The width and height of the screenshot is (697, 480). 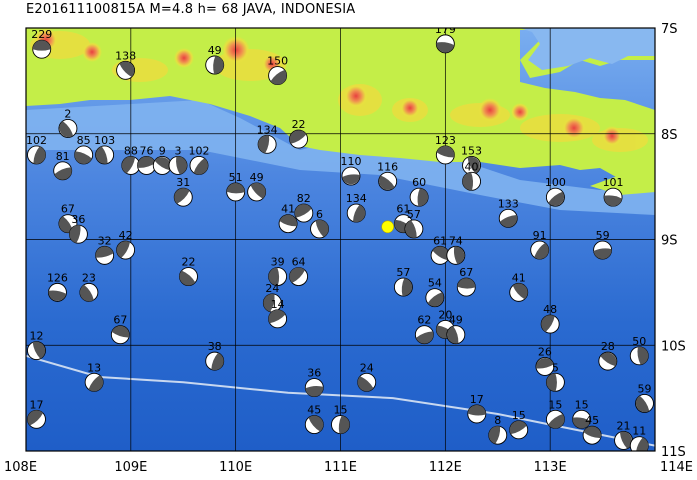 I want to click on focal-mechanism-event: 103, so click(x=104, y=149).